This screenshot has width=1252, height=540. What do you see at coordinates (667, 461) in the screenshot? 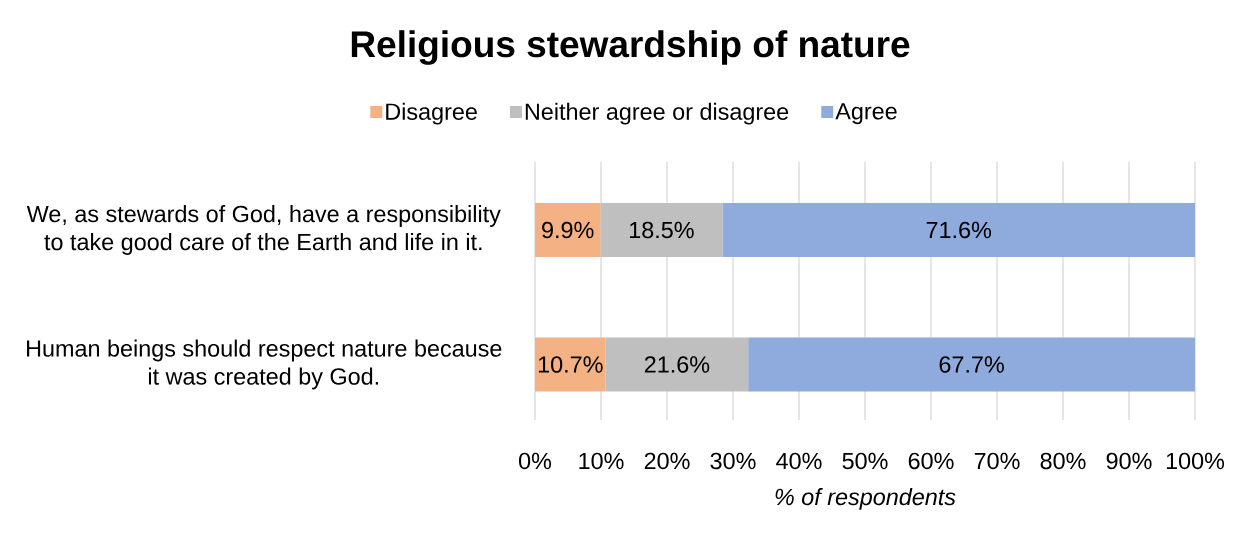
I see `x-tick-label: 20%` at bounding box center [667, 461].